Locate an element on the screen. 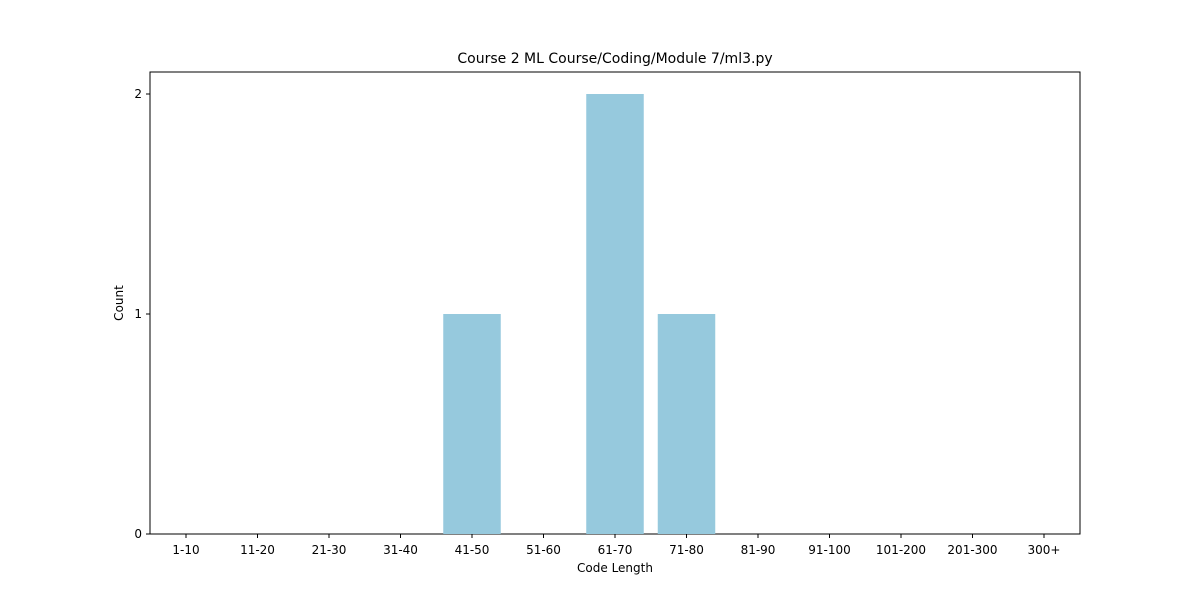  x-tick-label: 1-10 is located at coordinates (185, 550).